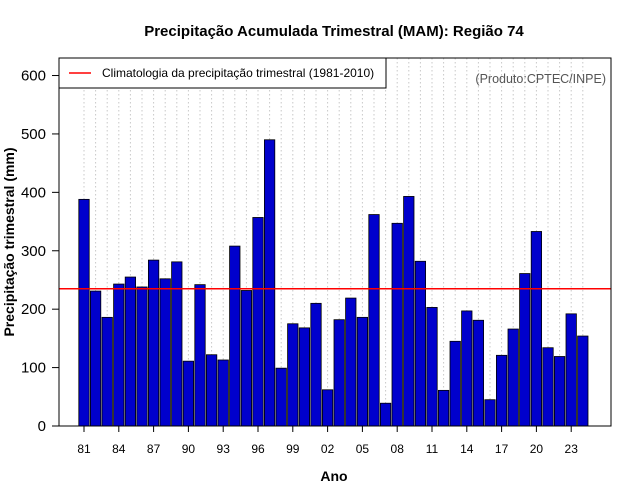  I want to click on x-tick-label: 99, so click(293, 449).